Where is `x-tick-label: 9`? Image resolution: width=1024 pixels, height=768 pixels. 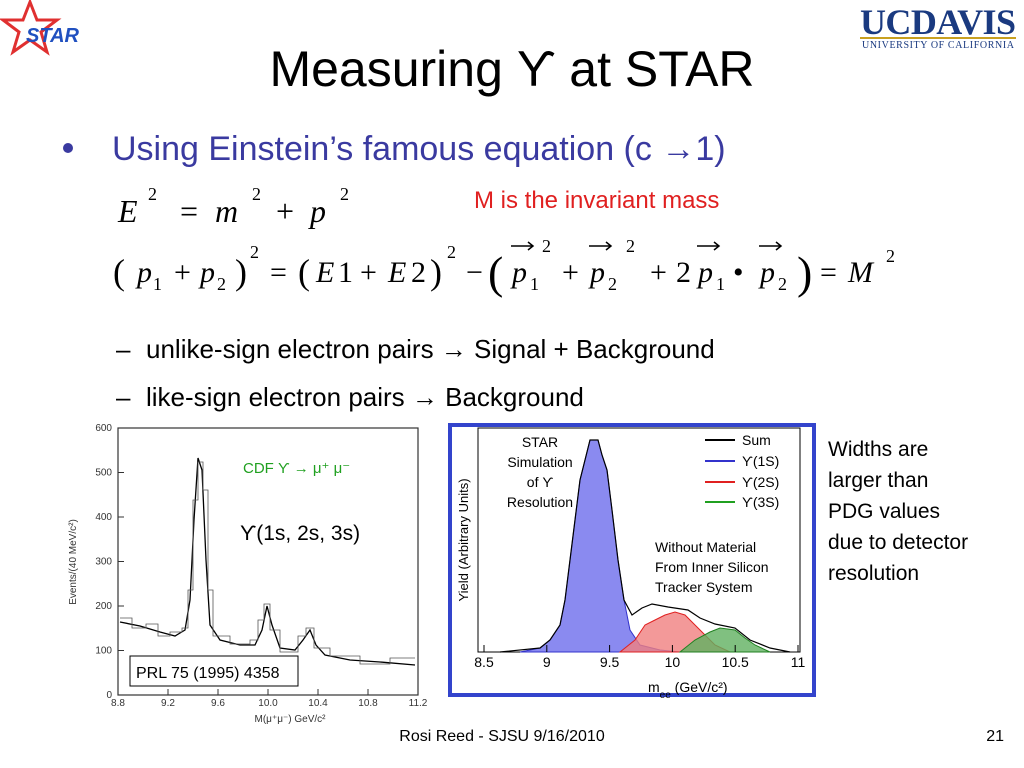 x-tick-label: 9 is located at coordinates (547, 662).